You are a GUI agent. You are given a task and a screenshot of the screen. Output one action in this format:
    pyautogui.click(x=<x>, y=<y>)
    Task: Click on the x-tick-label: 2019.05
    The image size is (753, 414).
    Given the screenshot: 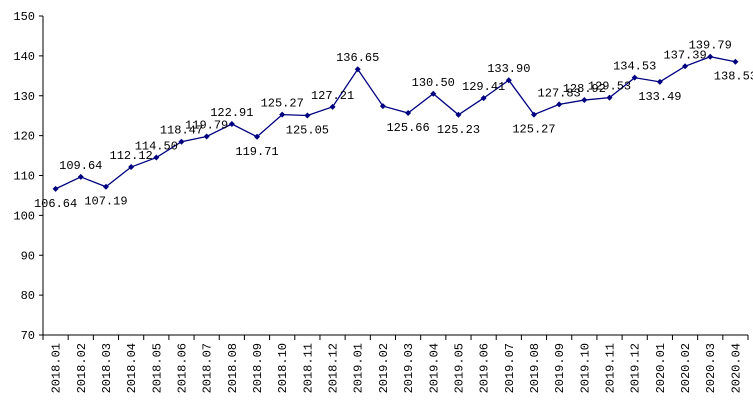 What is the action you would take?
    pyautogui.click(x=459, y=368)
    